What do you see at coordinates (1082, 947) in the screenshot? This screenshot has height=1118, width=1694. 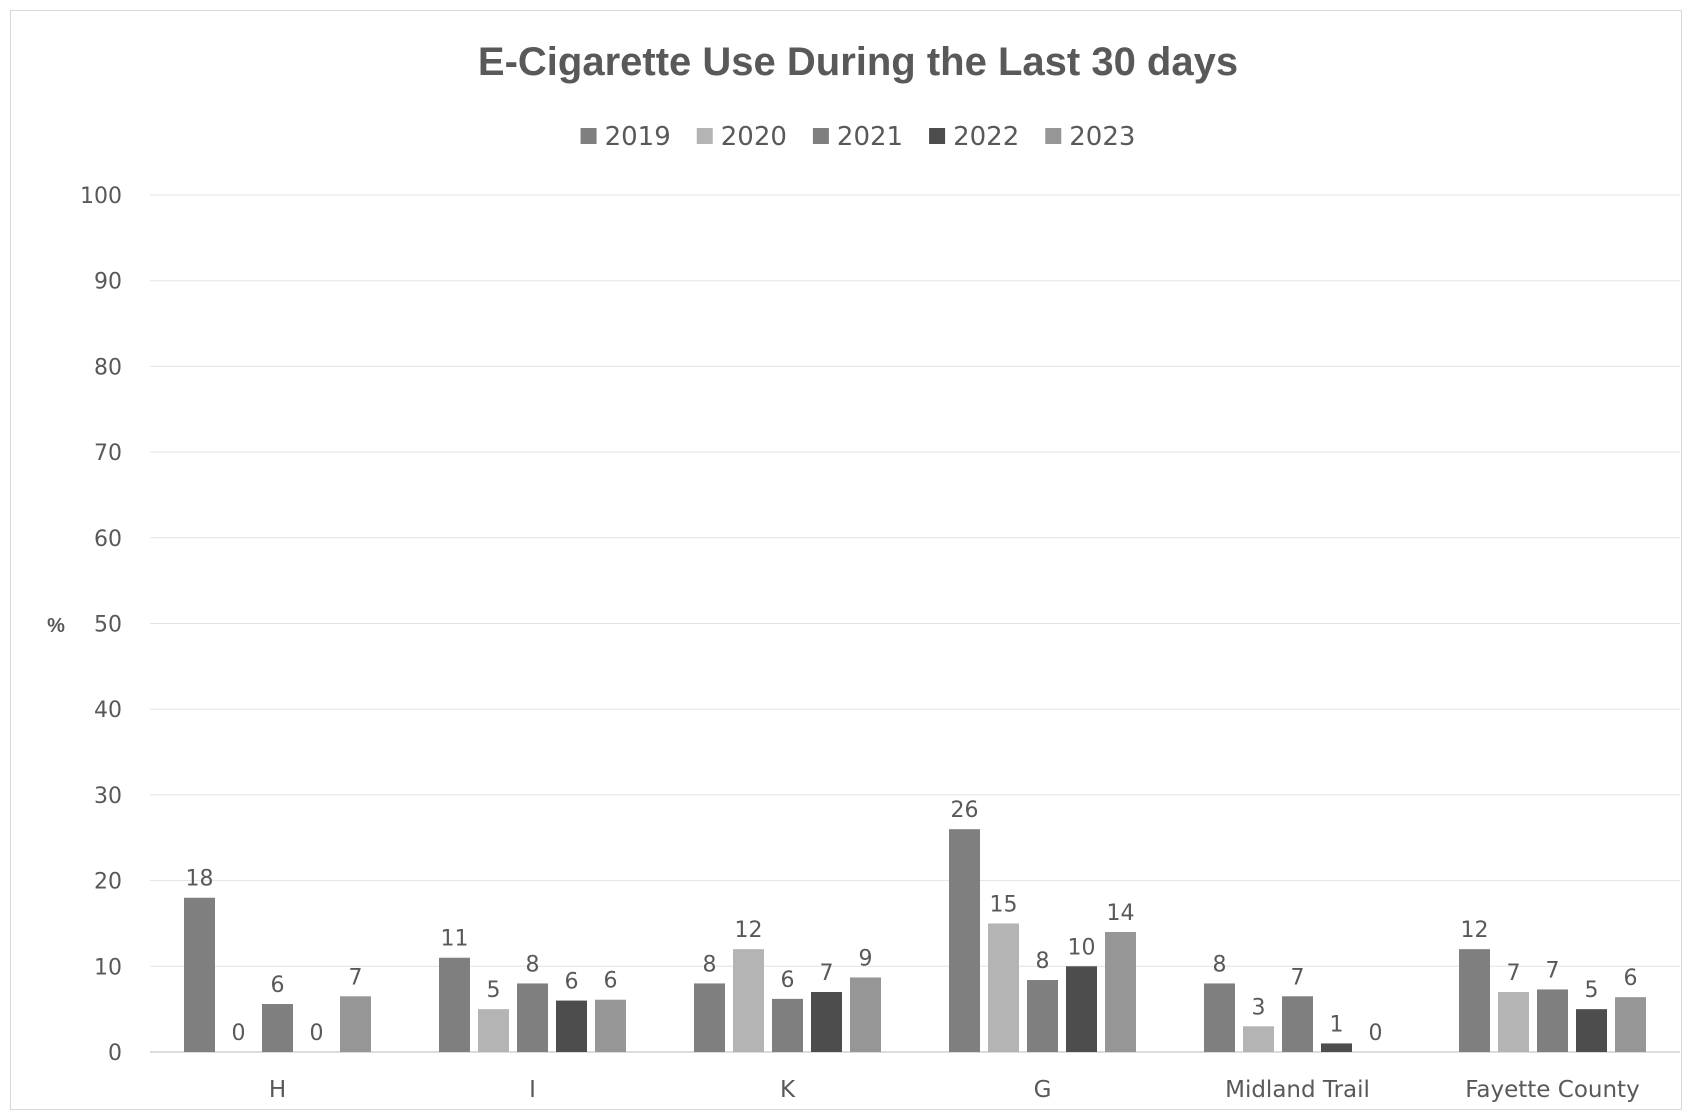 I see `data-label: 10` at bounding box center [1082, 947].